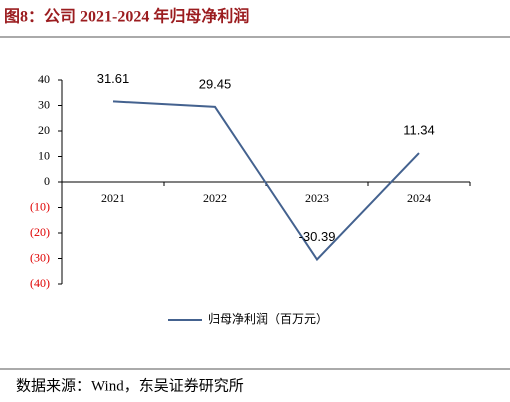  Describe the element at coordinates (113, 198) in the screenshot. I see `x-tick-label: 2021` at that location.